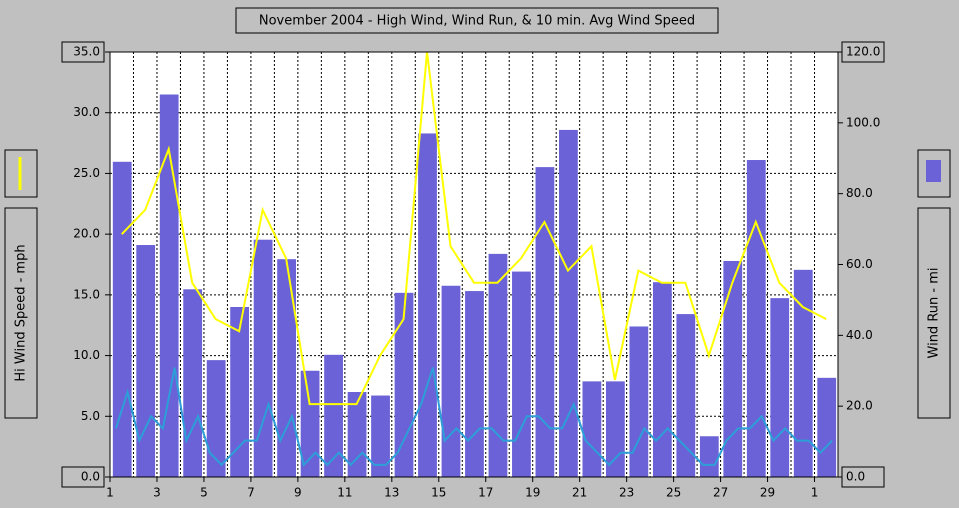 This screenshot has height=508, width=959. Describe the element at coordinates (86, 234) in the screenshot. I see `y-tick-label: 20.0` at that location.